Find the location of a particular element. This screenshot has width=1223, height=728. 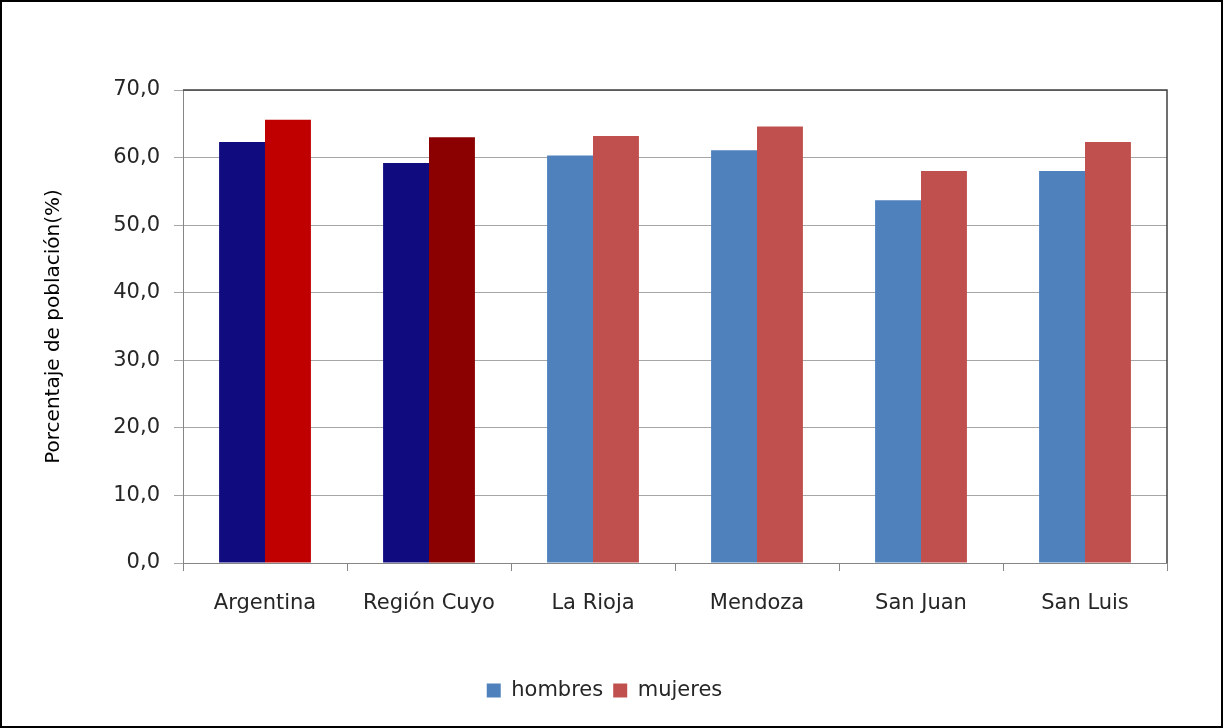

x-tick-label: Región Cuyo is located at coordinates (429, 602).